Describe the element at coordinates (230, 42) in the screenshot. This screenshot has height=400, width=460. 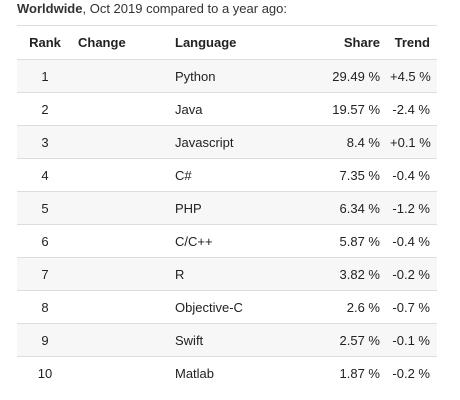
I see `column-header: Language` at that location.